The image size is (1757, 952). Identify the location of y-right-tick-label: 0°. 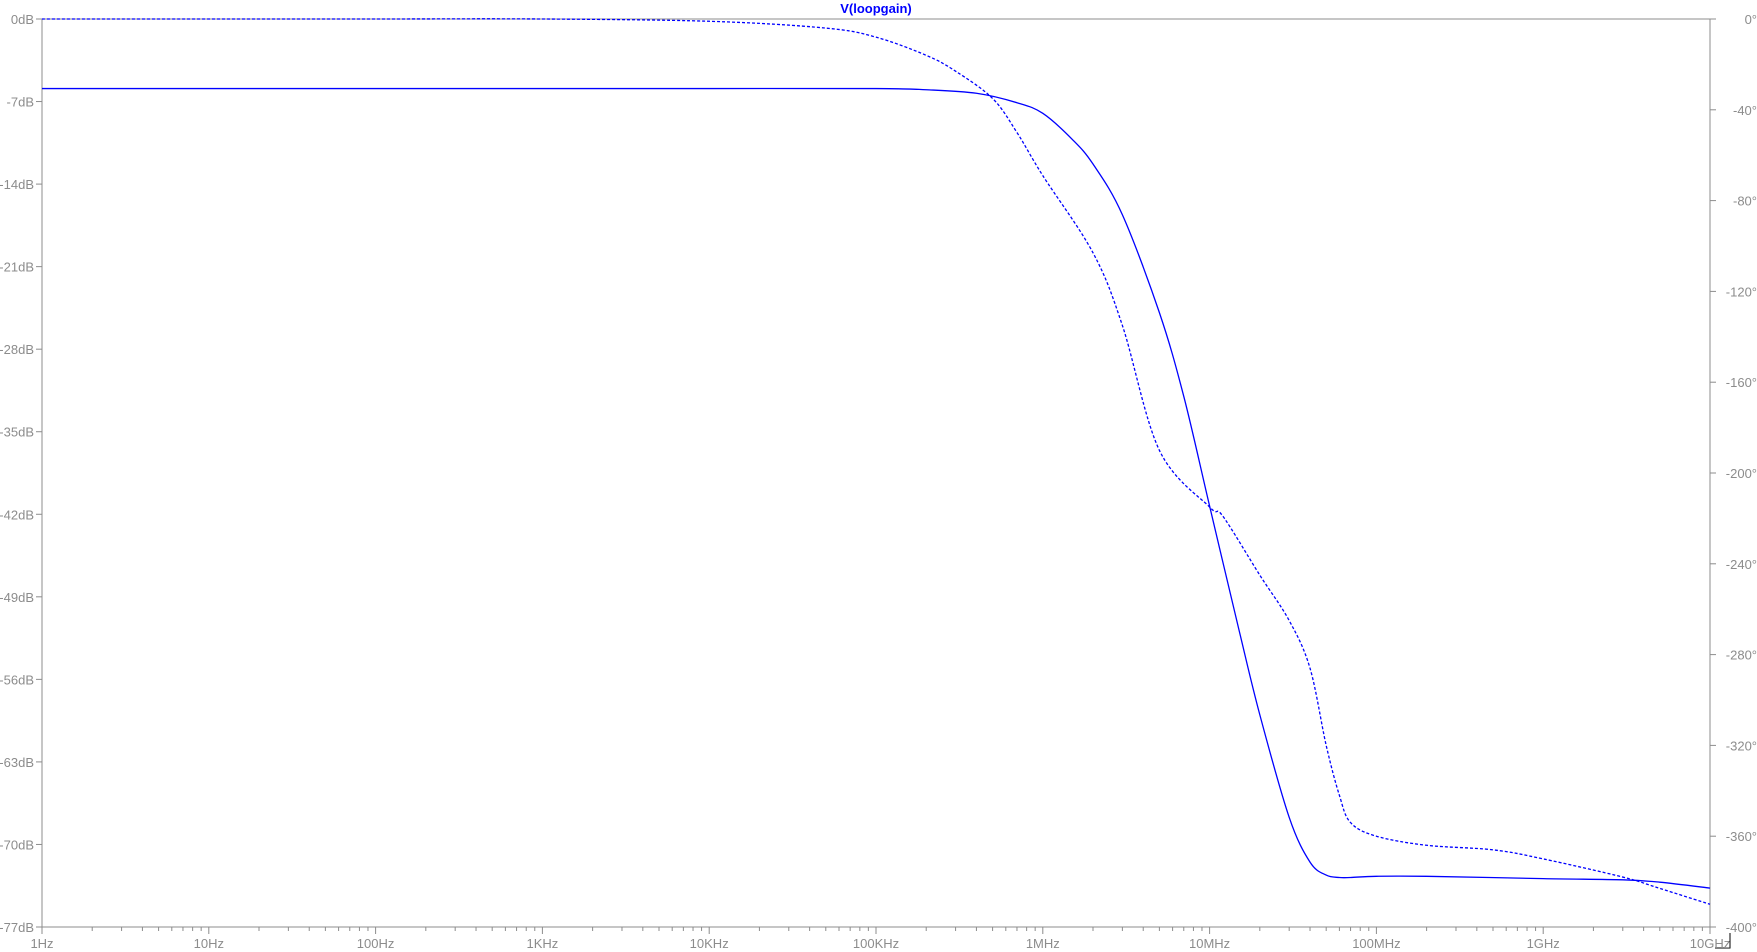
(1751, 19).